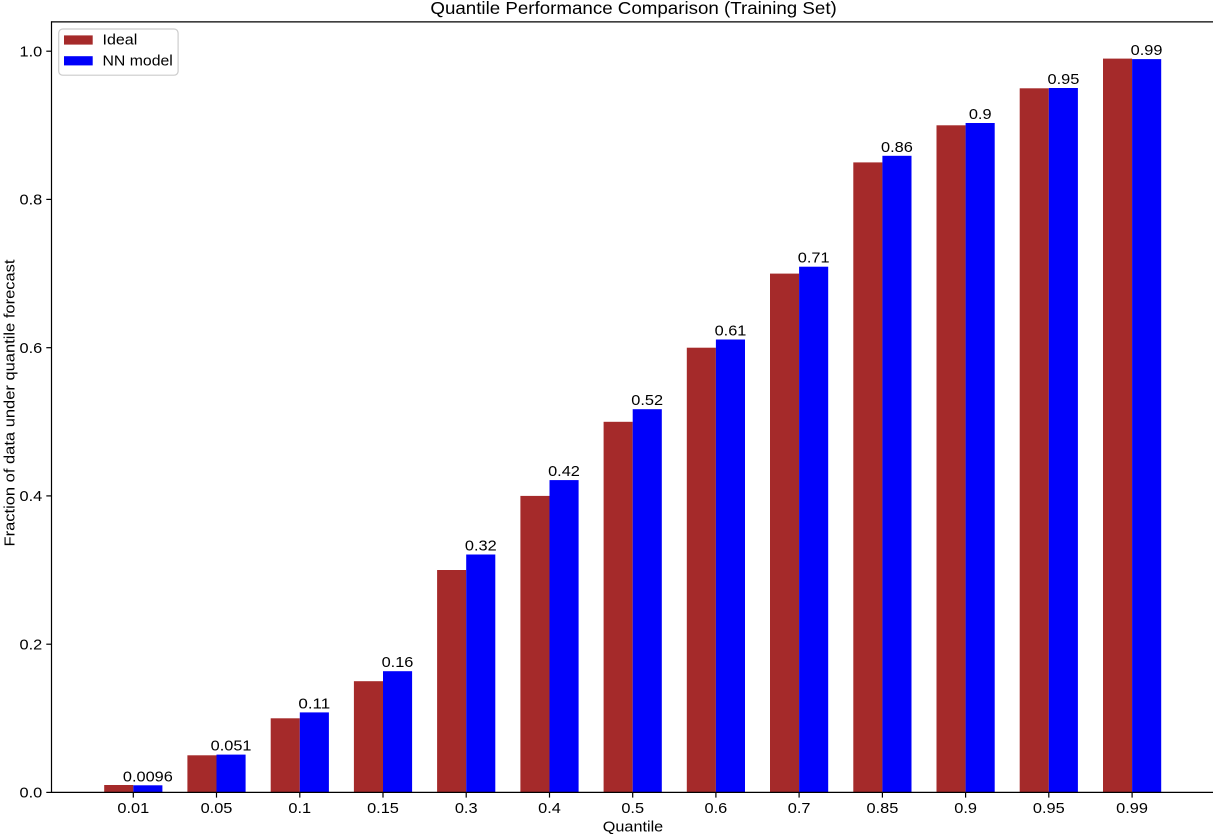 The height and width of the screenshot is (835, 1213). What do you see at coordinates (299, 808) in the screenshot?
I see `svg-text: 0.1` at bounding box center [299, 808].